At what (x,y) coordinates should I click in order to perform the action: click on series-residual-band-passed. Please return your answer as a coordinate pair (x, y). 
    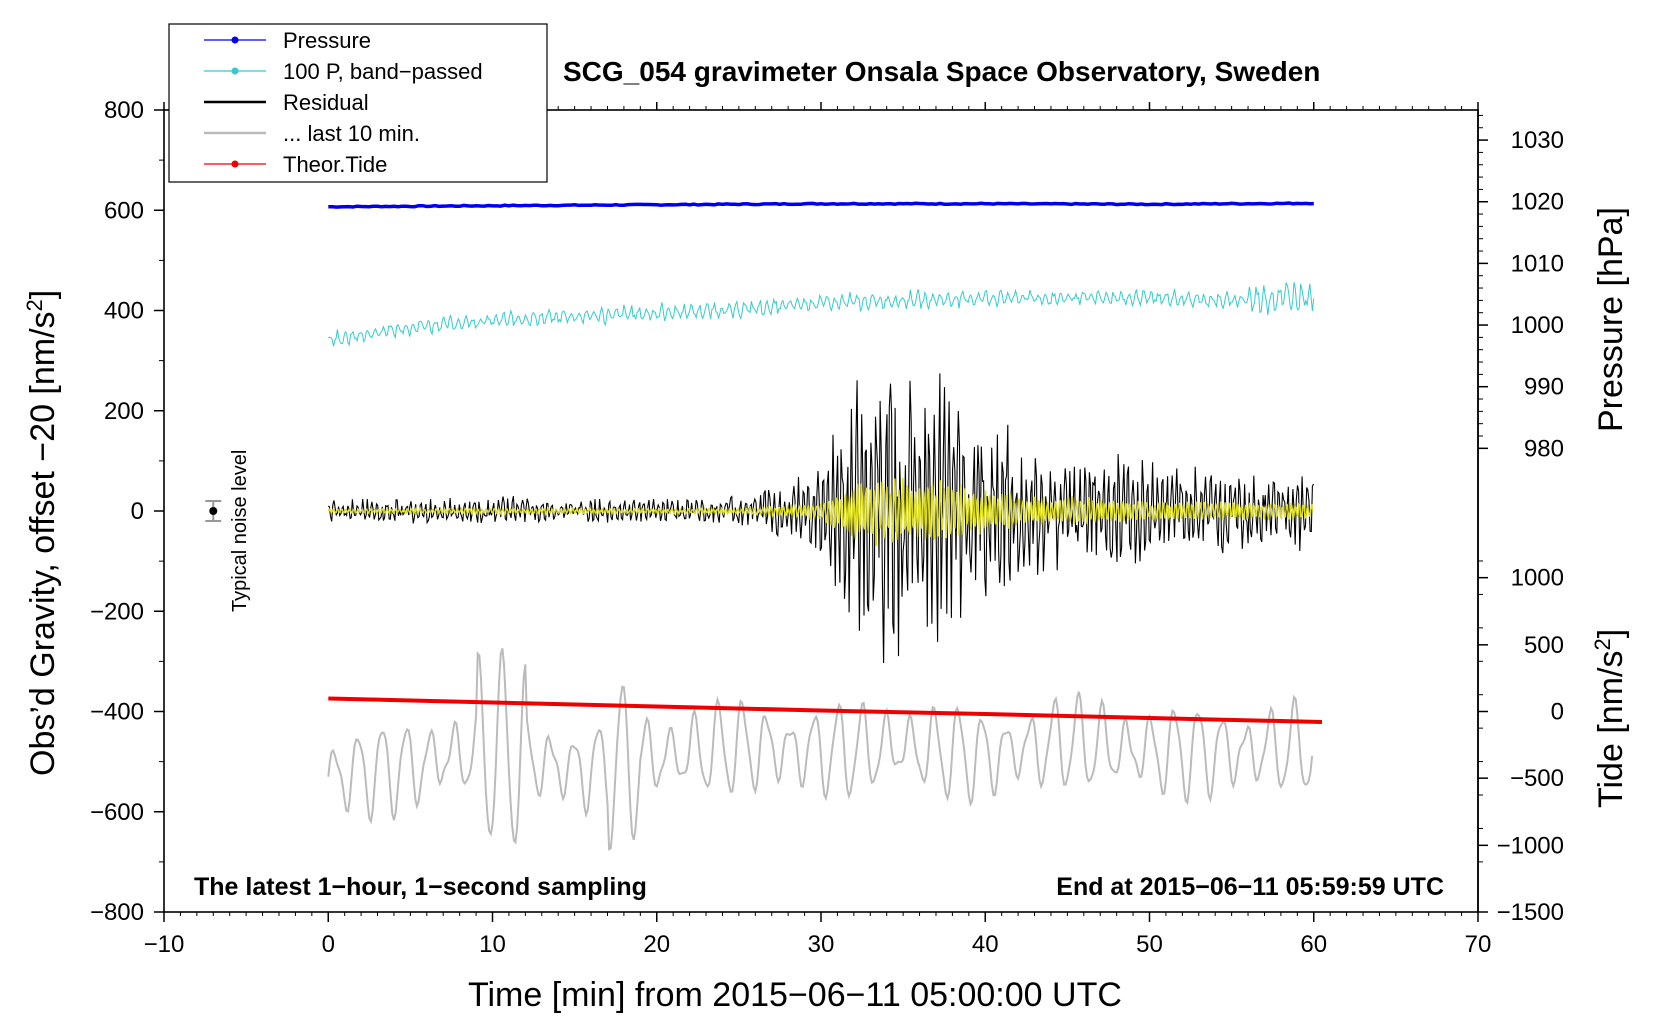
    Looking at the image, I should click on (820, 511).